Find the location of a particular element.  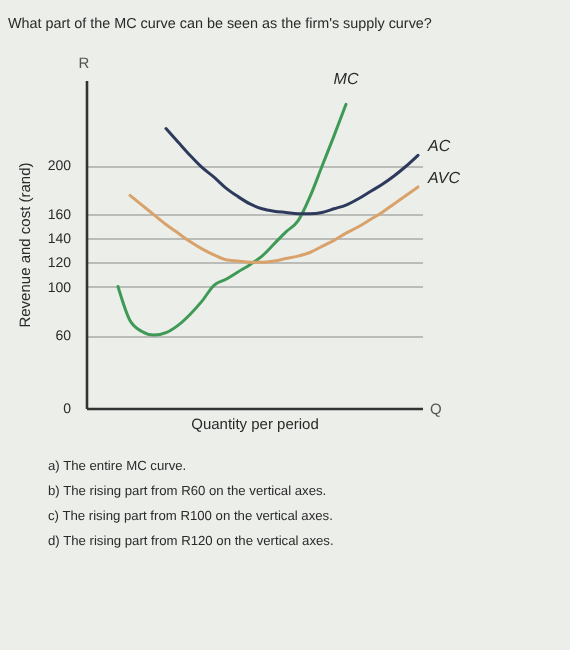

series-label: AC is located at coordinates (438, 146).